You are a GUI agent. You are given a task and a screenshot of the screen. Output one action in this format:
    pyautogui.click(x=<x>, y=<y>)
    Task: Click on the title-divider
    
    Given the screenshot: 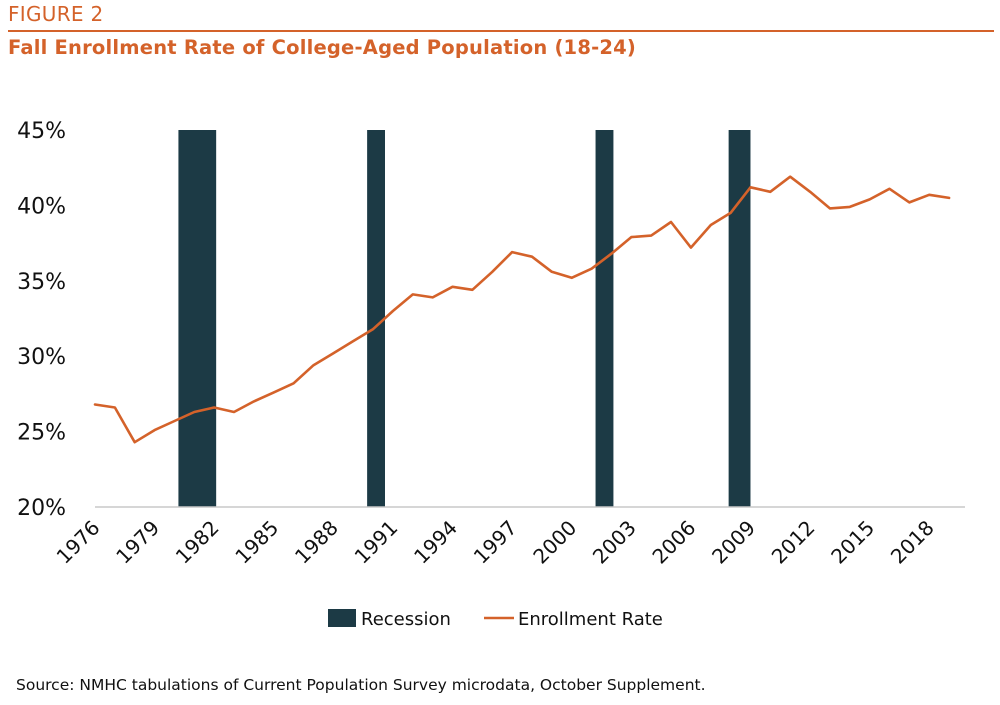 What is the action you would take?
    pyautogui.click(x=501, y=31)
    